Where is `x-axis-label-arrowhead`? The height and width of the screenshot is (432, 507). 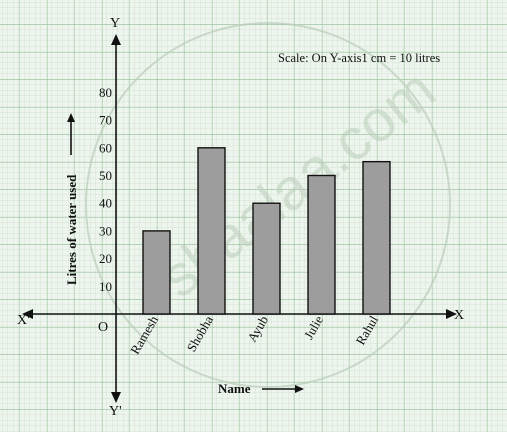 x-axis-label-arrowhead is located at coordinates (299, 389).